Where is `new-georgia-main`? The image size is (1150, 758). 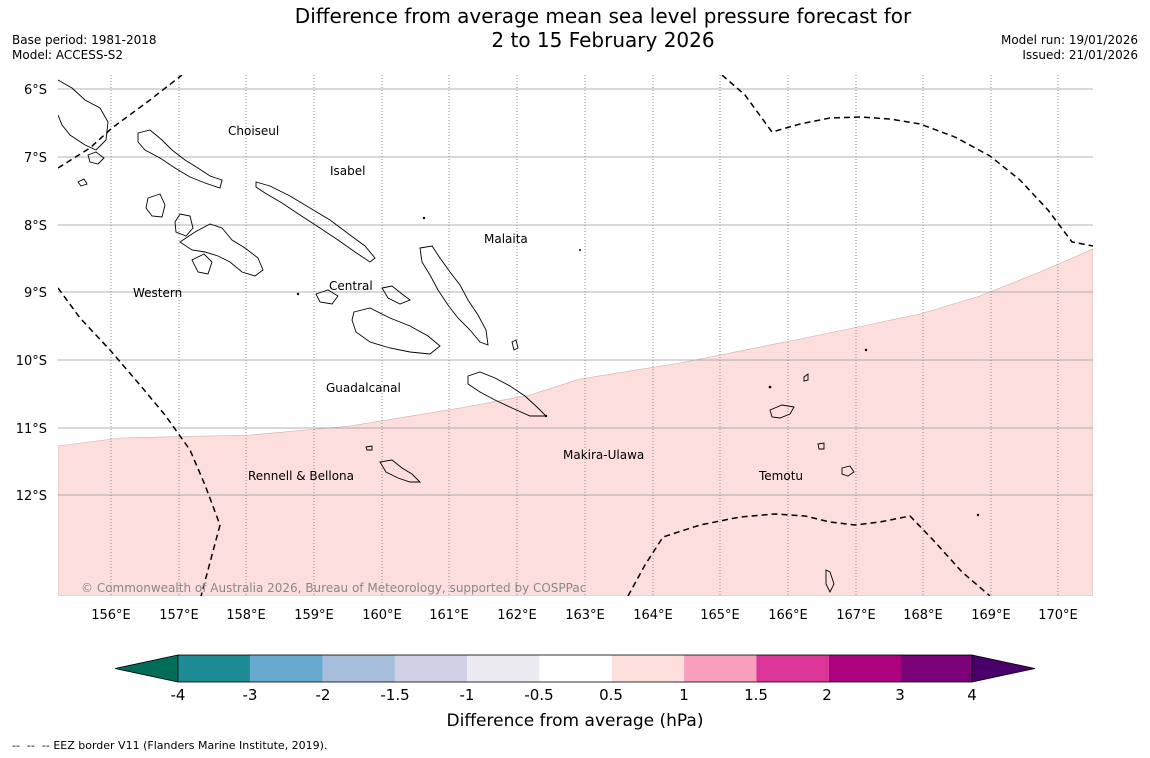 new-georgia-main is located at coordinates (221, 250).